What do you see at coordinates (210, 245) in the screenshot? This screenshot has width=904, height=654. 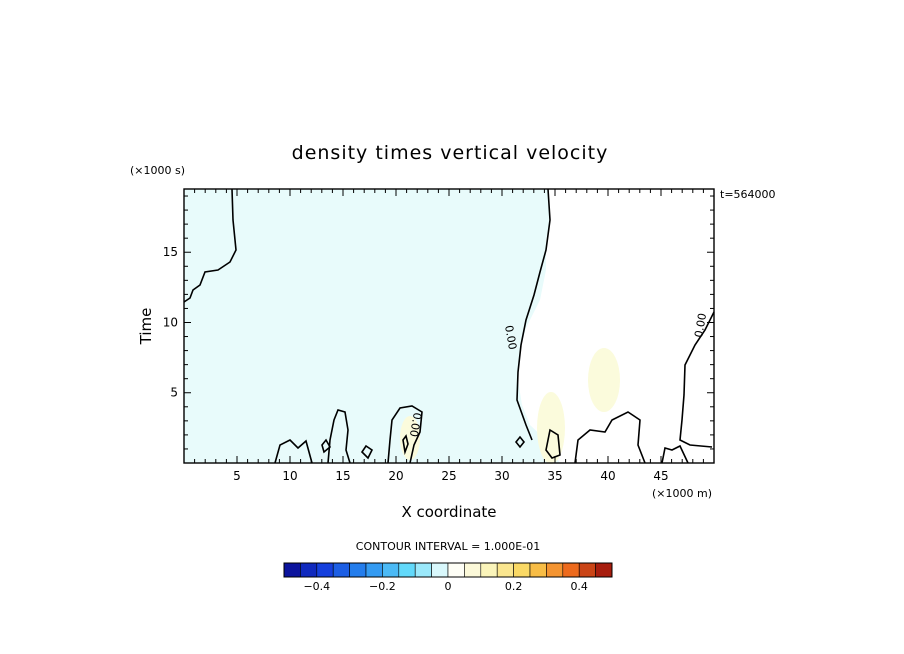 I see `contour-line-left` at bounding box center [210, 245].